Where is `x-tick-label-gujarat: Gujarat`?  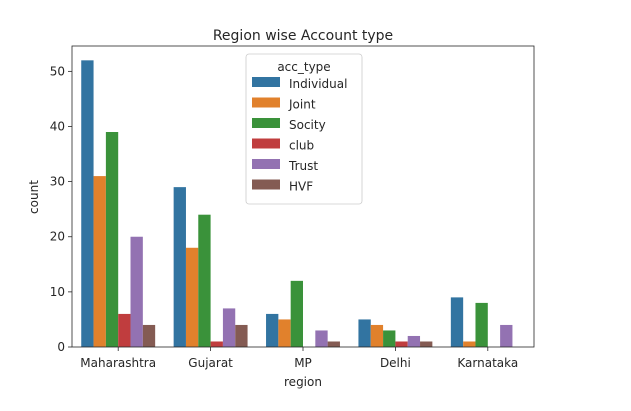
x-tick-label-gujarat: Gujarat is located at coordinates (210, 363).